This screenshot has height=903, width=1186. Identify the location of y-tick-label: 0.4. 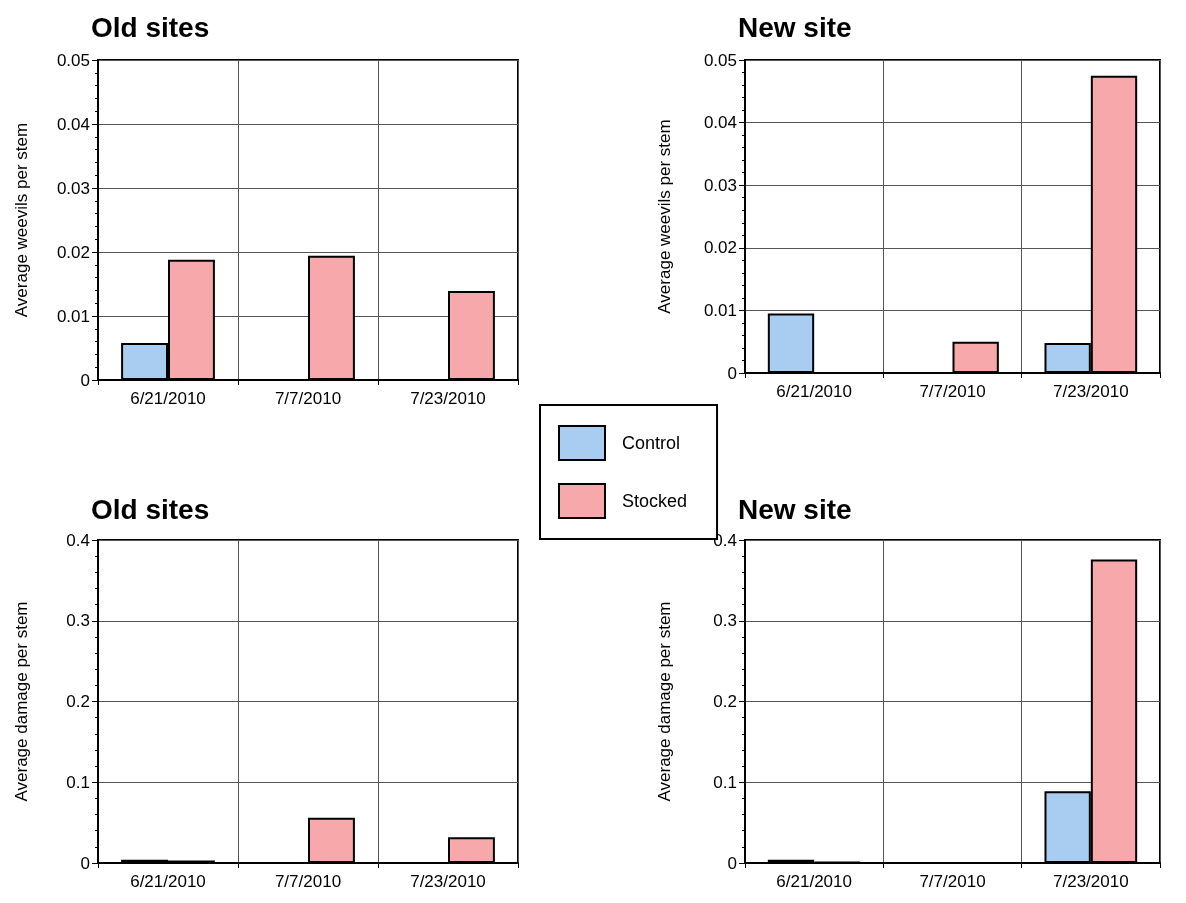
(78, 540).